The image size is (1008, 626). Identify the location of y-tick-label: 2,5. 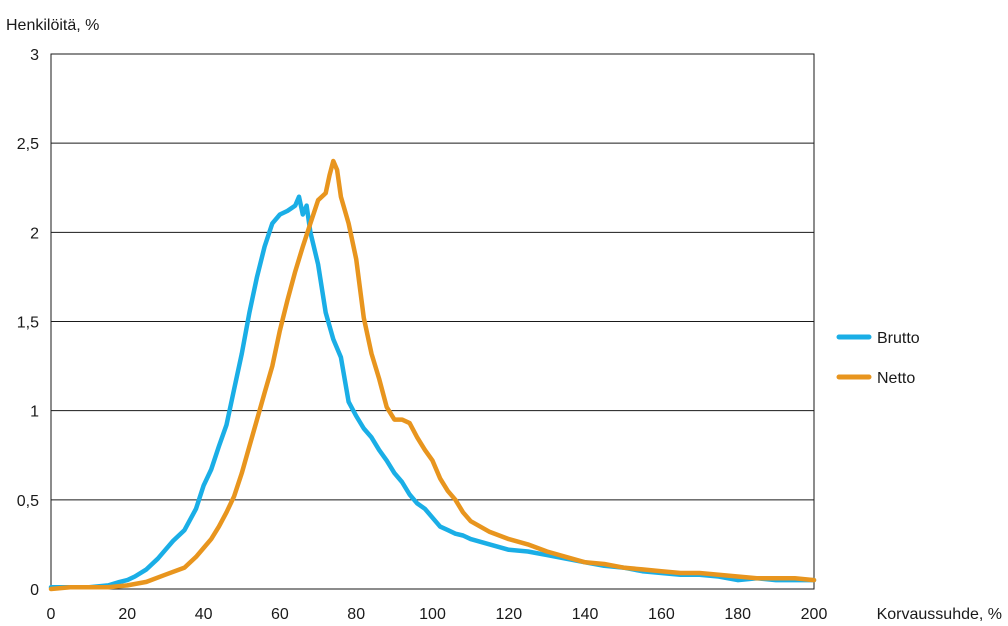
(28, 144).